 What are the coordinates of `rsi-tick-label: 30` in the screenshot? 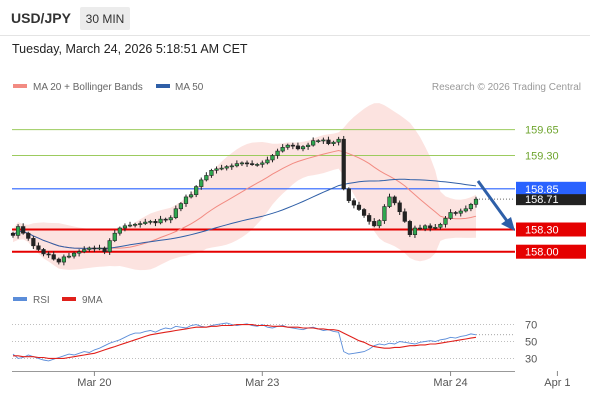 It's located at (531, 359).